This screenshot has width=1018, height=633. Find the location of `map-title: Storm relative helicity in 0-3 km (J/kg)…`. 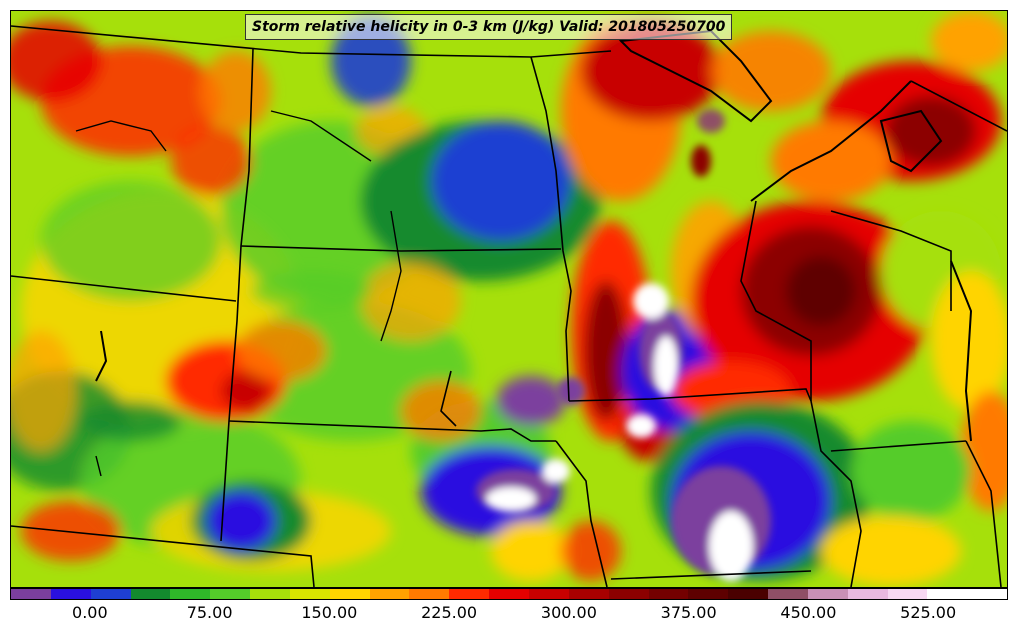

map-title: Storm relative helicity in 0-3 km (J/kg)… is located at coordinates (489, 27).